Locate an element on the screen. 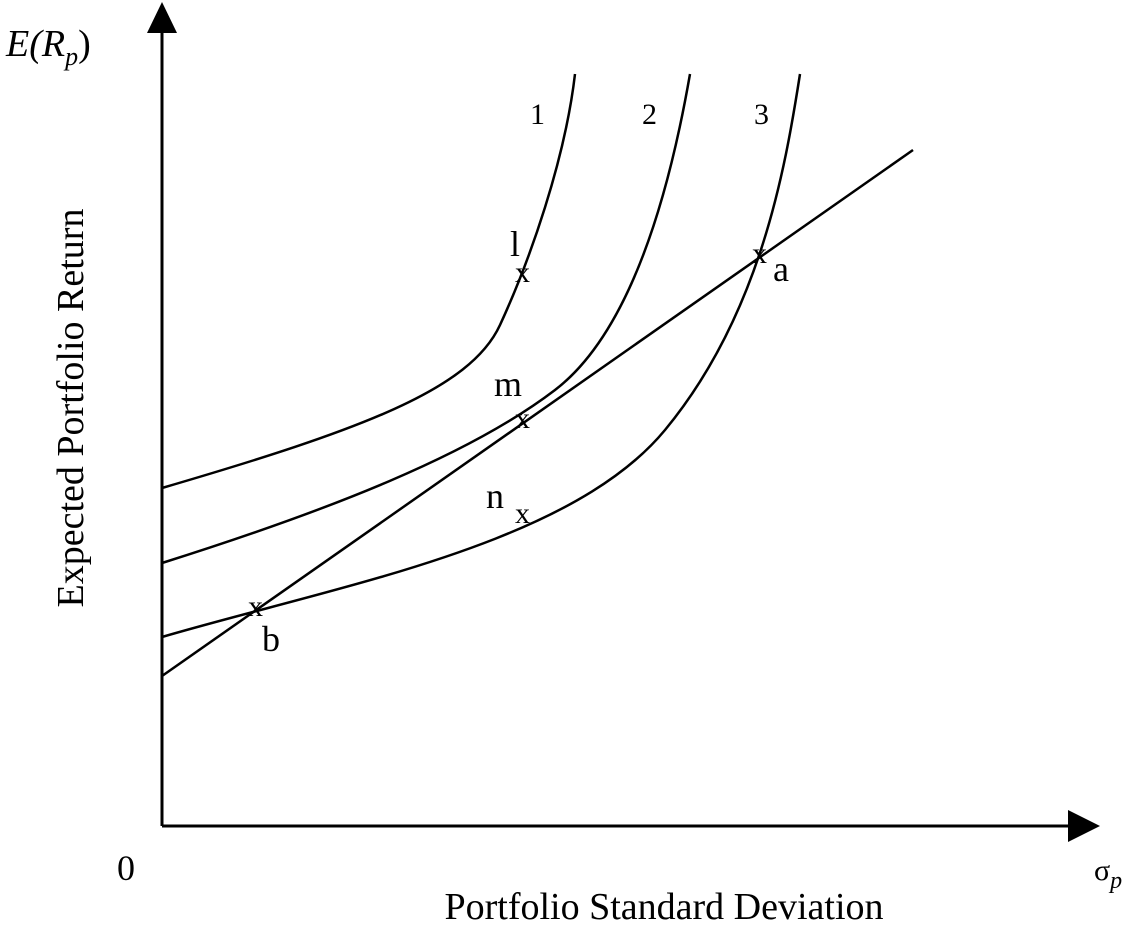 This screenshot has height=934, width=1130. x-axis-arrowhead is located at coordinates (1084, 826).